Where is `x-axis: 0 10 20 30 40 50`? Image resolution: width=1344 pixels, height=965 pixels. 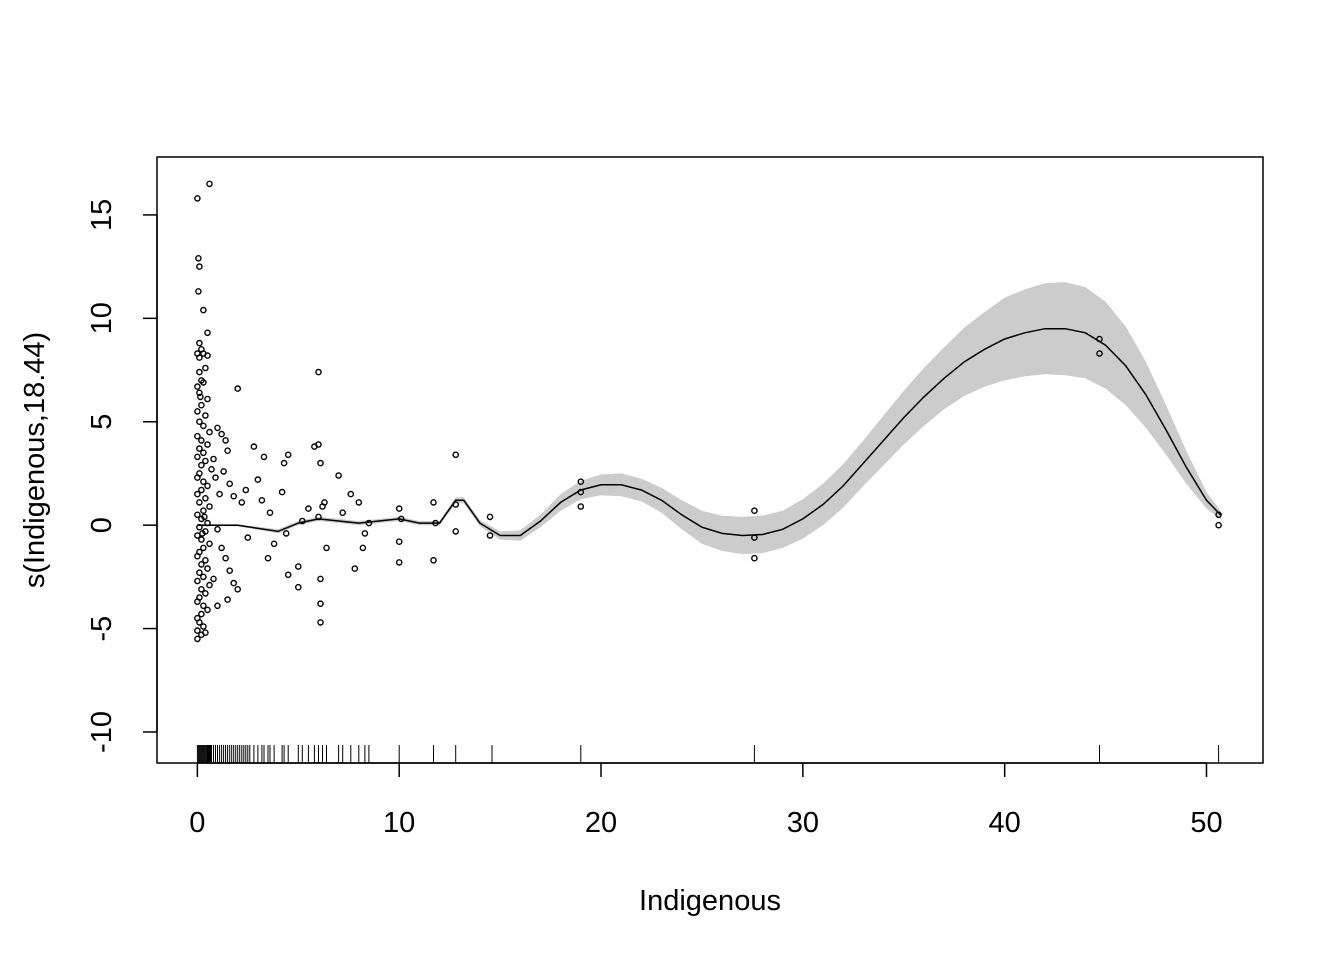 x-axis: 0 10 20 30 40 50 is located at coordinates (706, 800).